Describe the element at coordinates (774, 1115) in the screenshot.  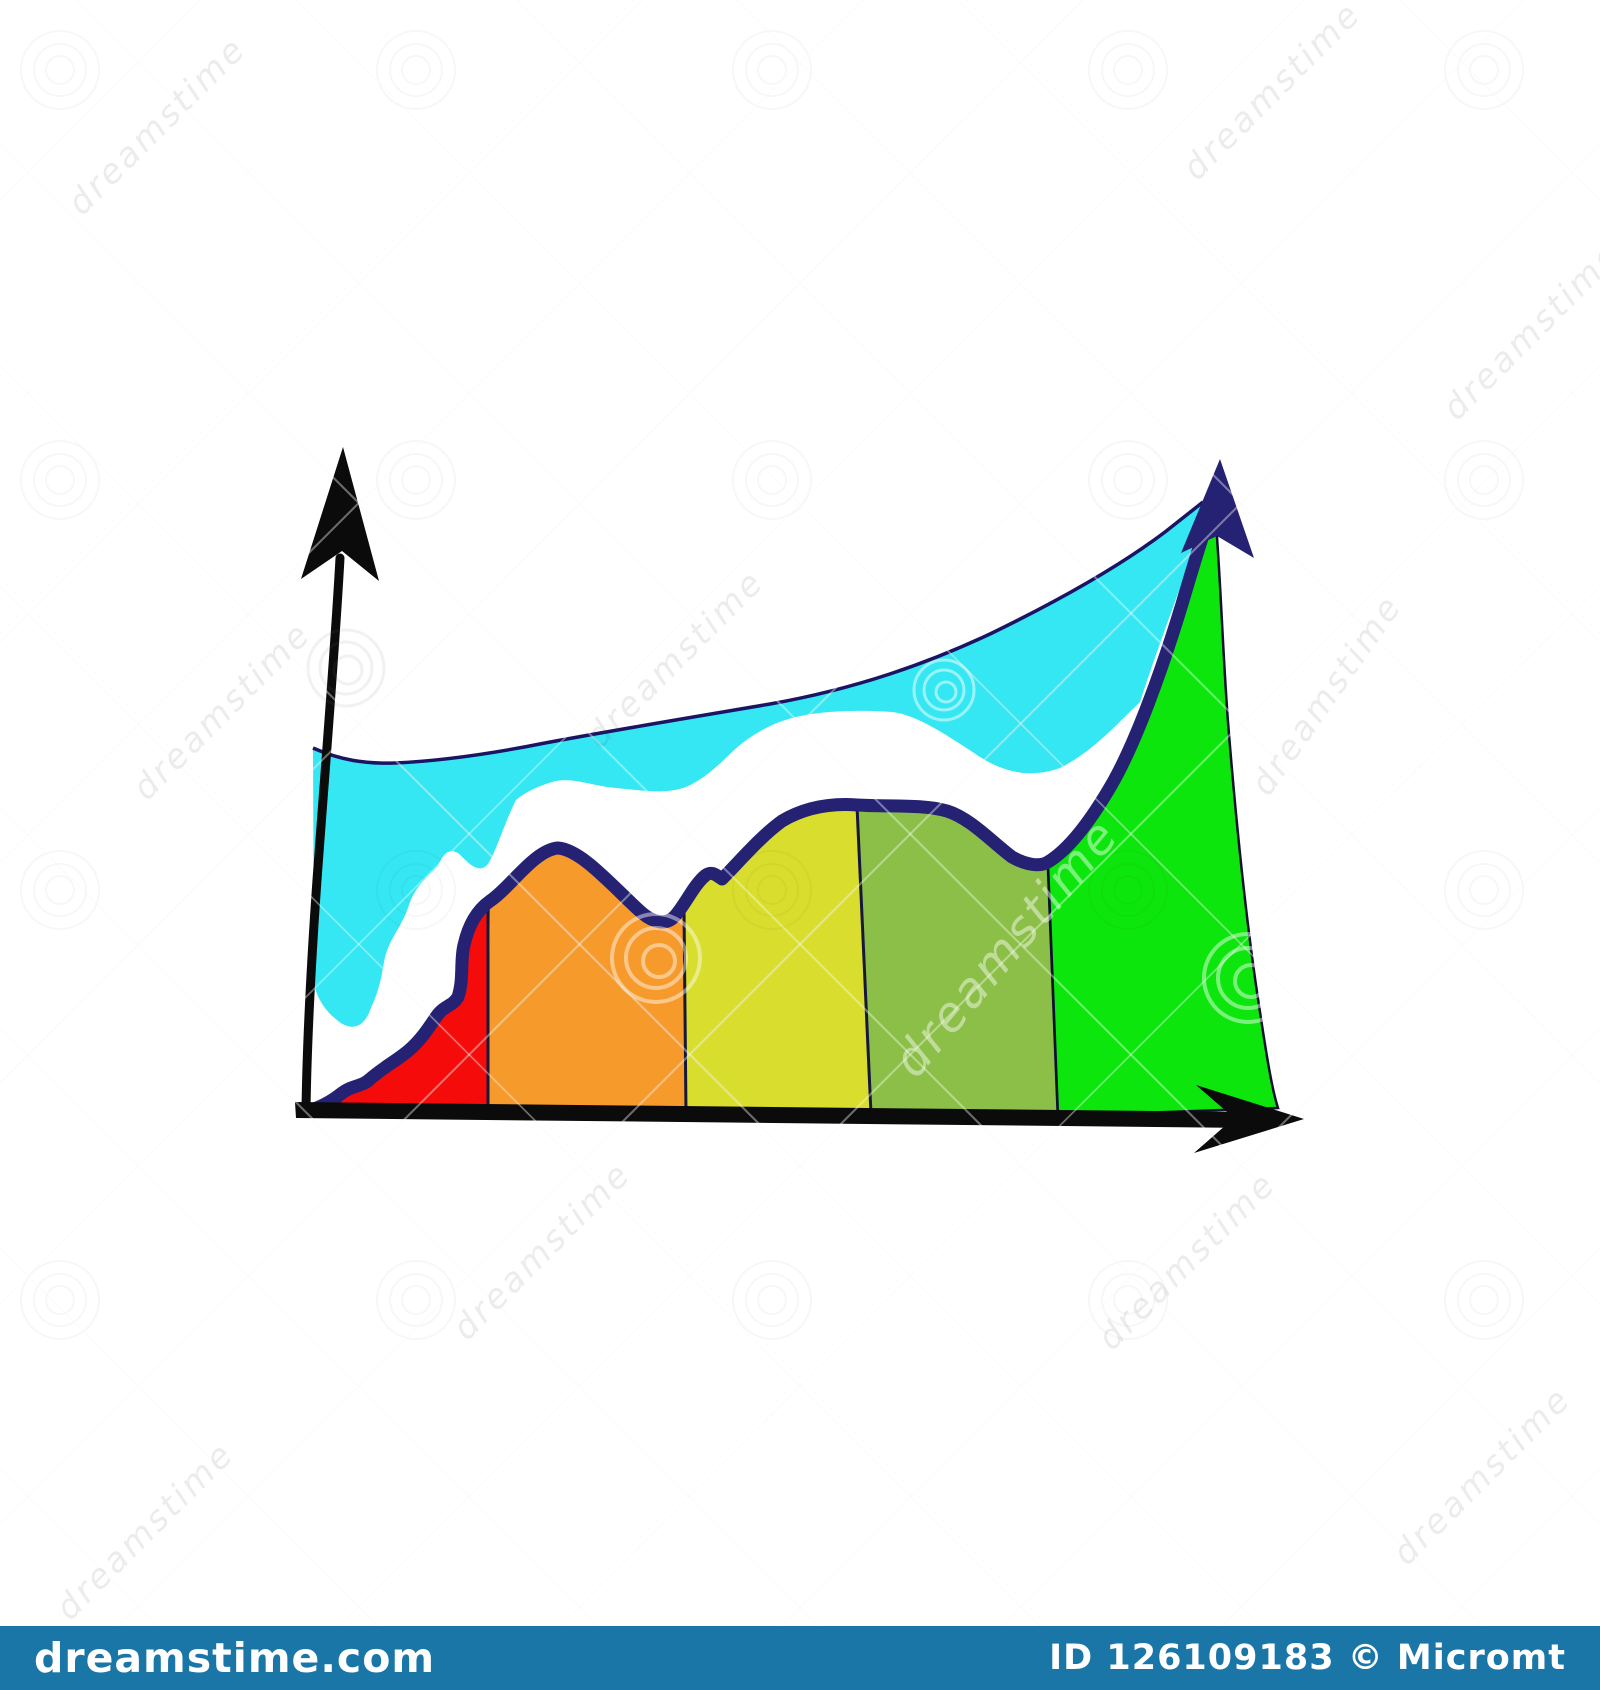
I see `x-axis-line` at that location.